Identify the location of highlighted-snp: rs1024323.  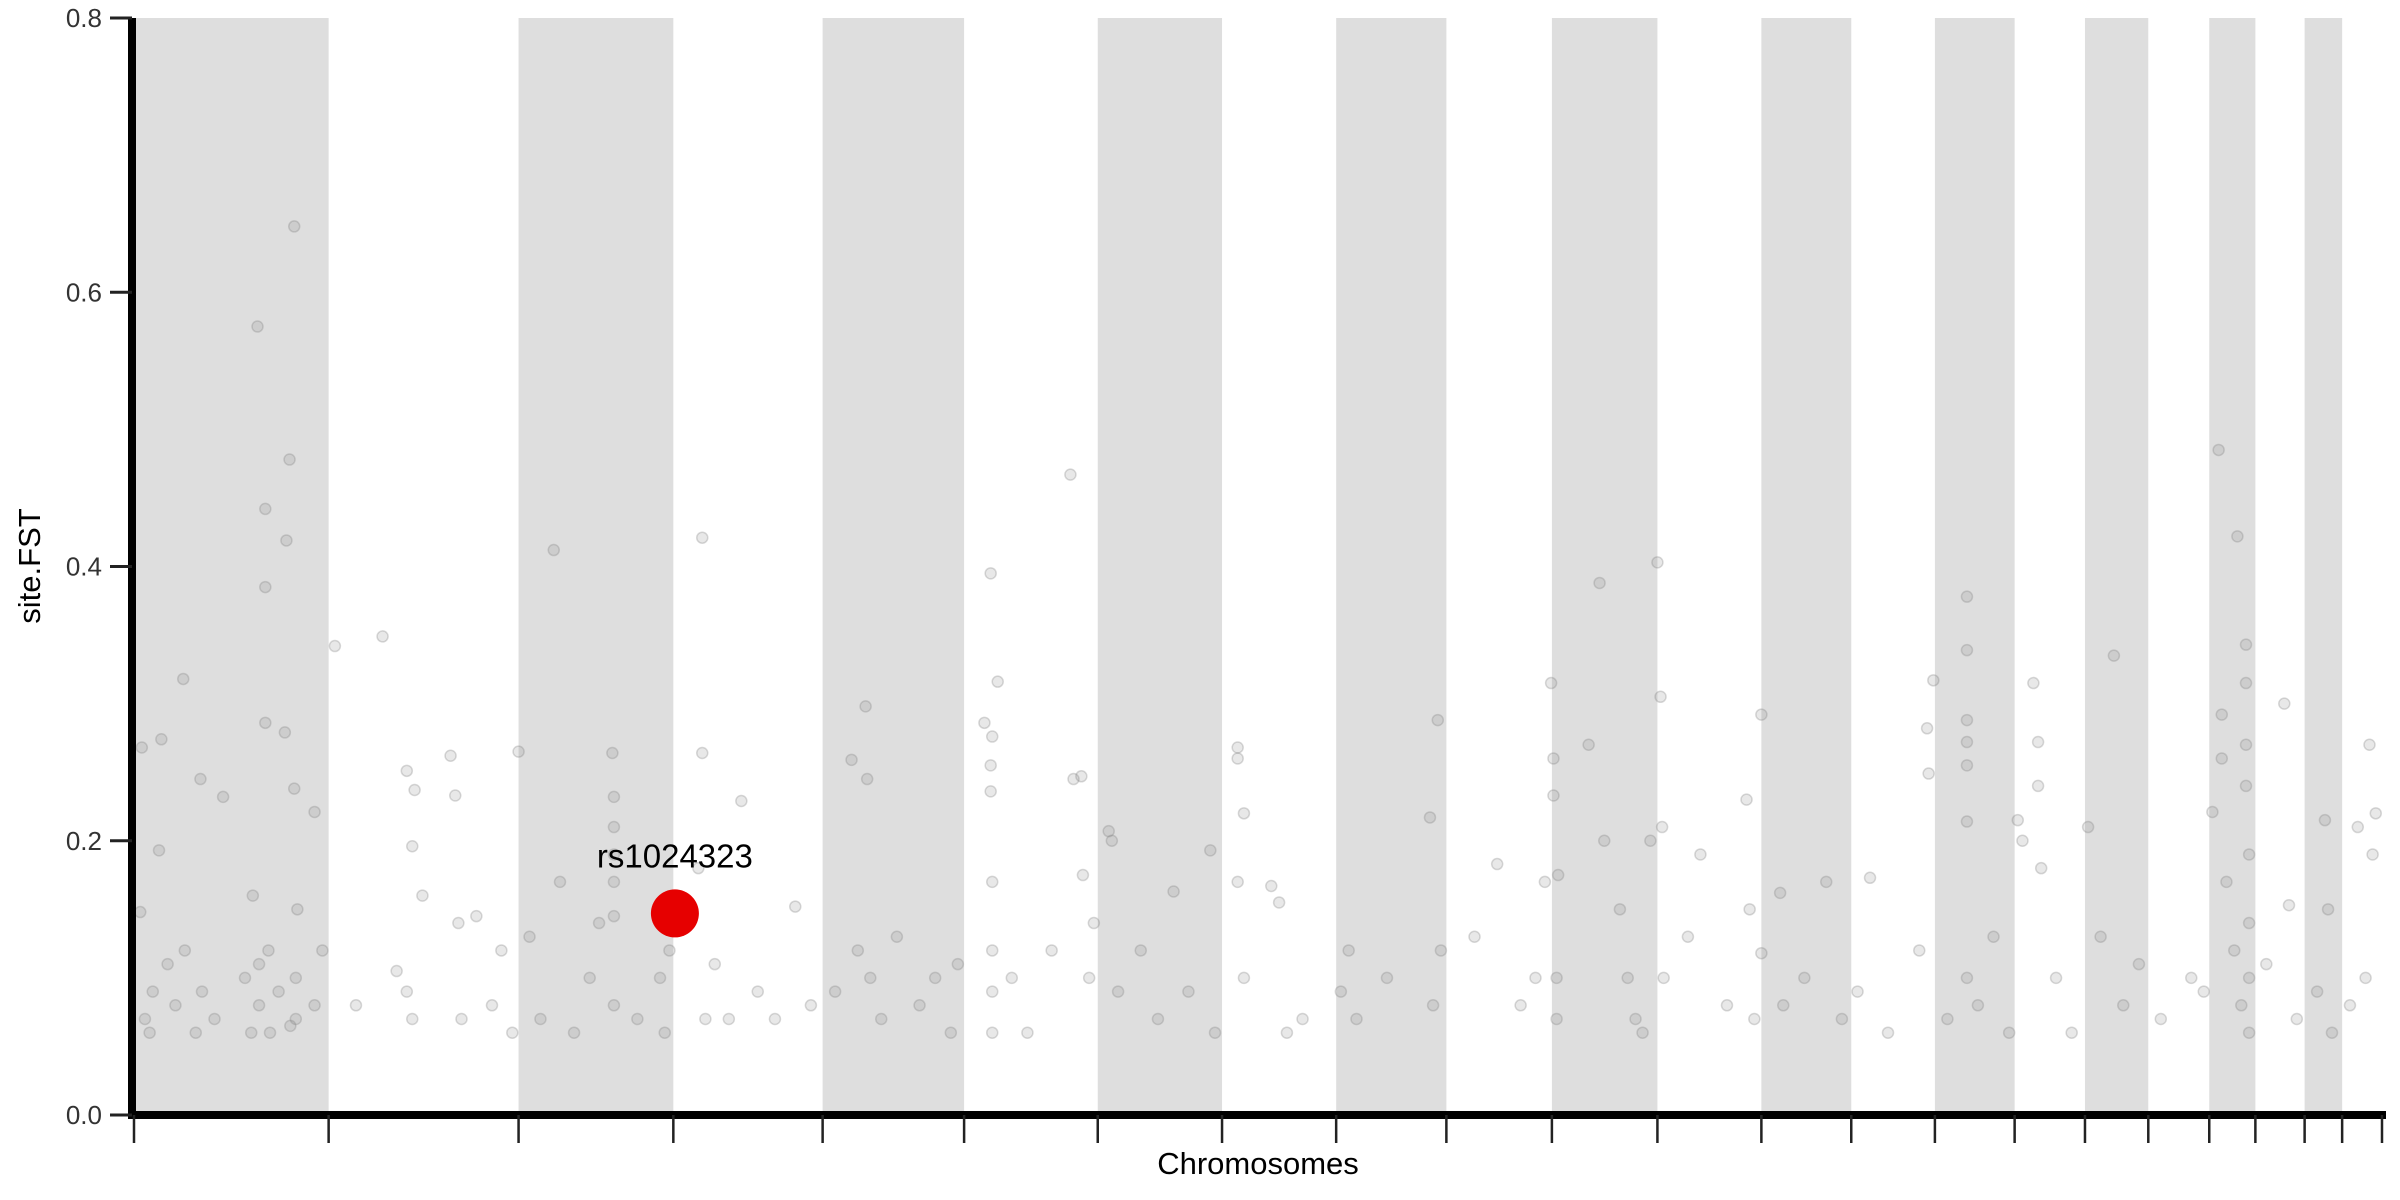
(675, 887).